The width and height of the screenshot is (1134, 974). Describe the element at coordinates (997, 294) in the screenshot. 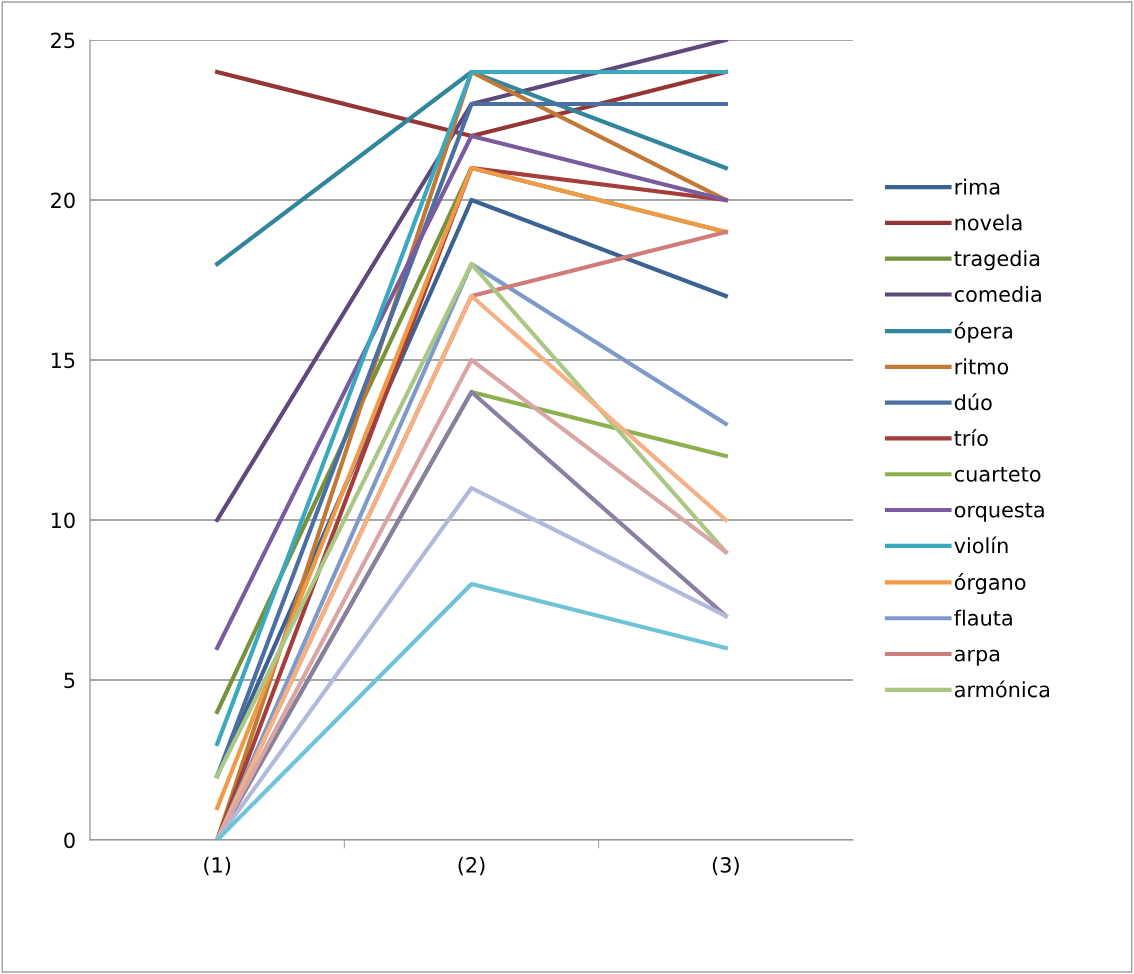

I see `legend-label: comedia` at that location.